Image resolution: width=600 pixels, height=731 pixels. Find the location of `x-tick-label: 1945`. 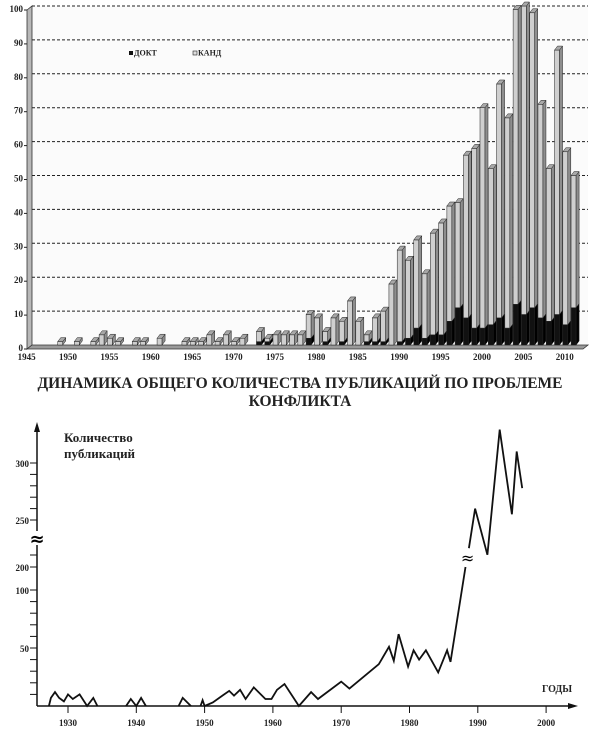

x-tick-label: 1945 is located at coordinates (27, 357).